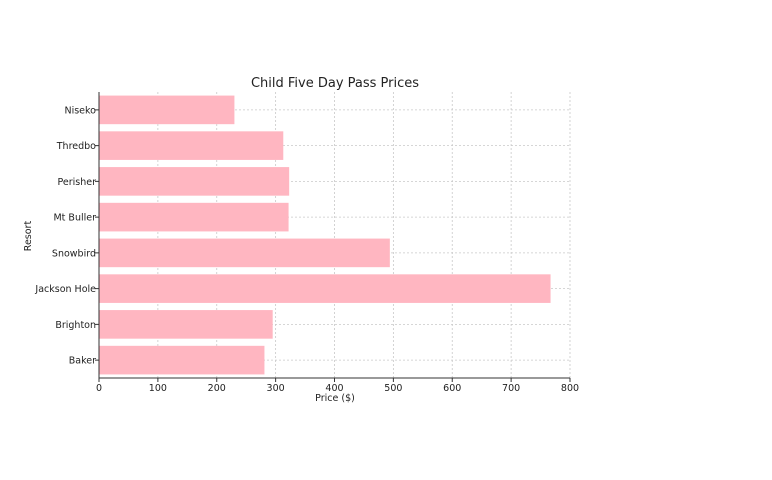 This screenshot has width=772, height=480. I want to click on x-tick-label-600: 600, so click(452, 388).